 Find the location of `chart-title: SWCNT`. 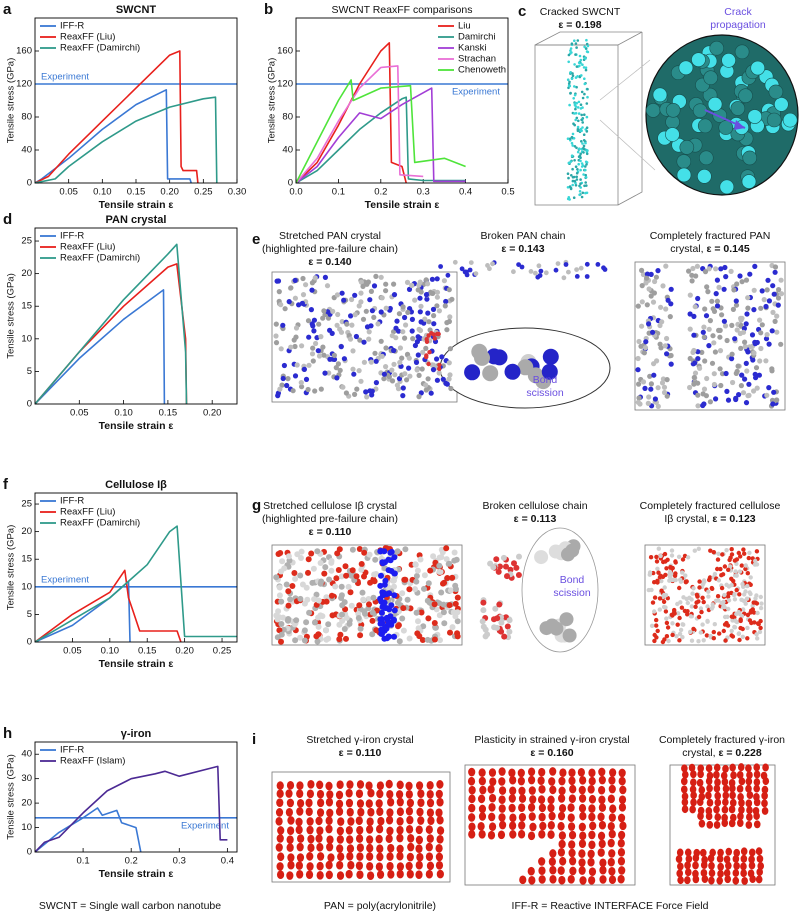

chart-title: SWCNT is located at coordinates (136, 10).